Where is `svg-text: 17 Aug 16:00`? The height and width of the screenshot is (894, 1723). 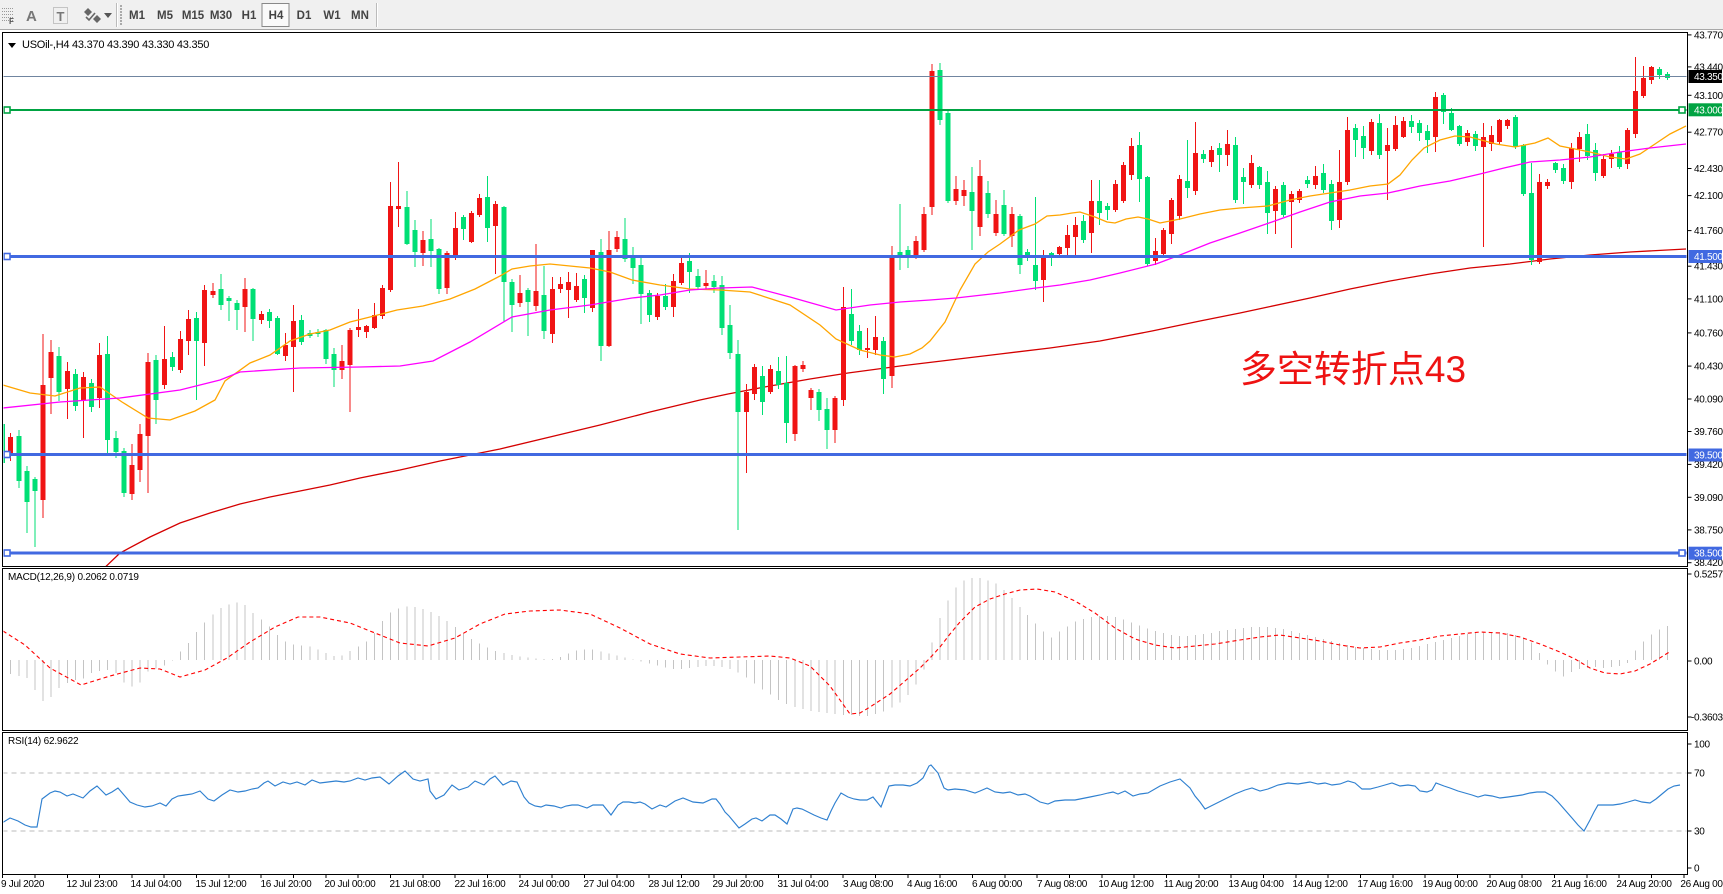
svg-text: 17 Aug 16:00 is located at coordinates (1385, 884).